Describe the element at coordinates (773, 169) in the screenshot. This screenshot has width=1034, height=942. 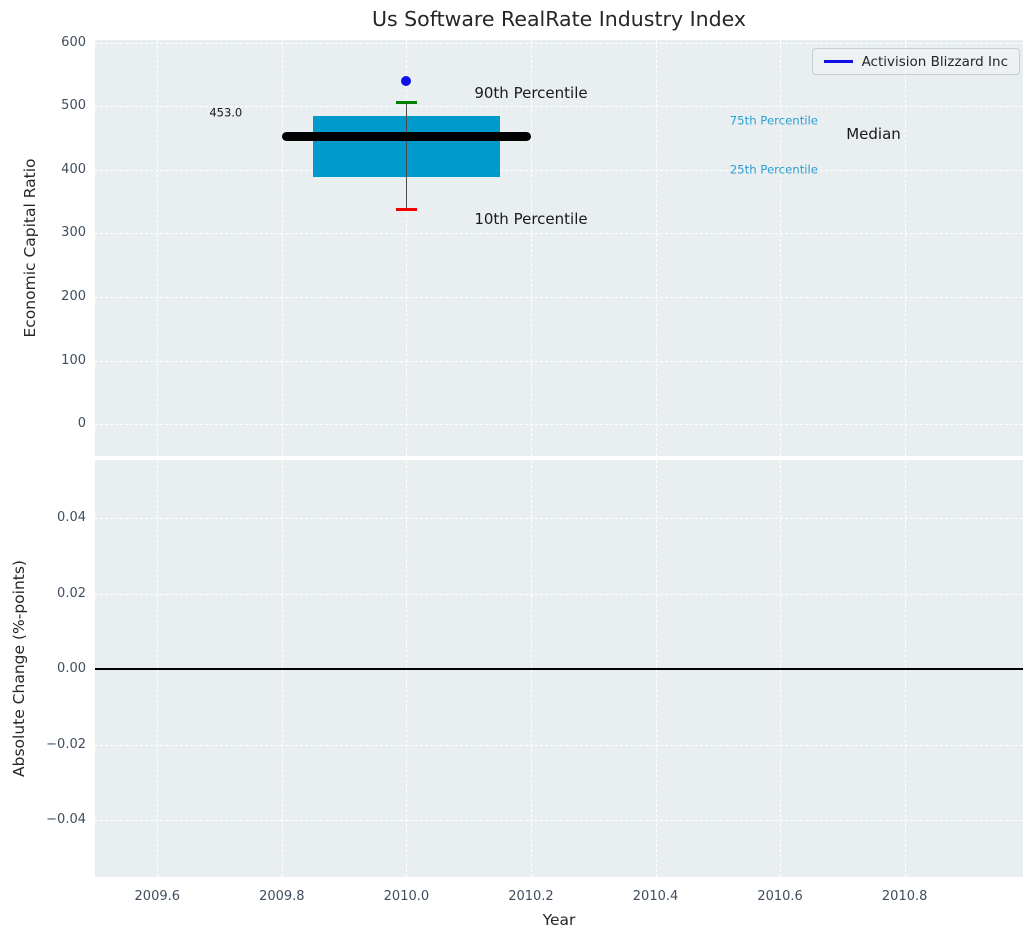
I see `25th-percentile-label: 25th Percentile` at that location.